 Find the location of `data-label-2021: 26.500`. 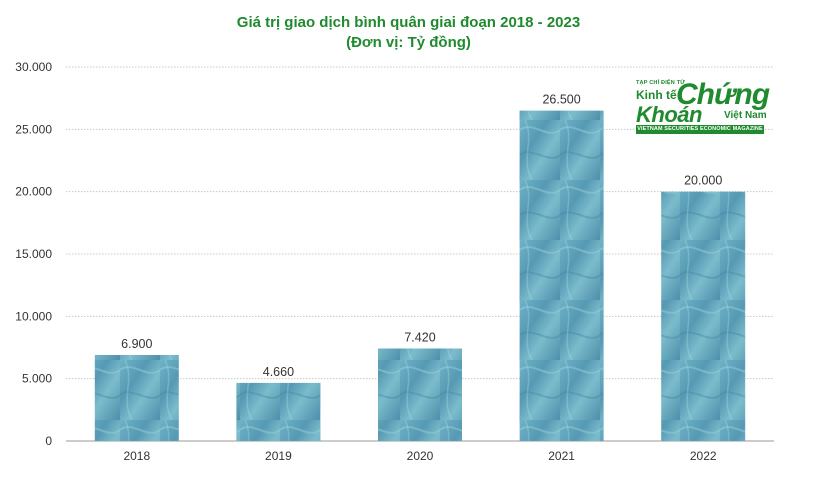

data-label-2021: 26.500 is located at coordinates (561, 100).